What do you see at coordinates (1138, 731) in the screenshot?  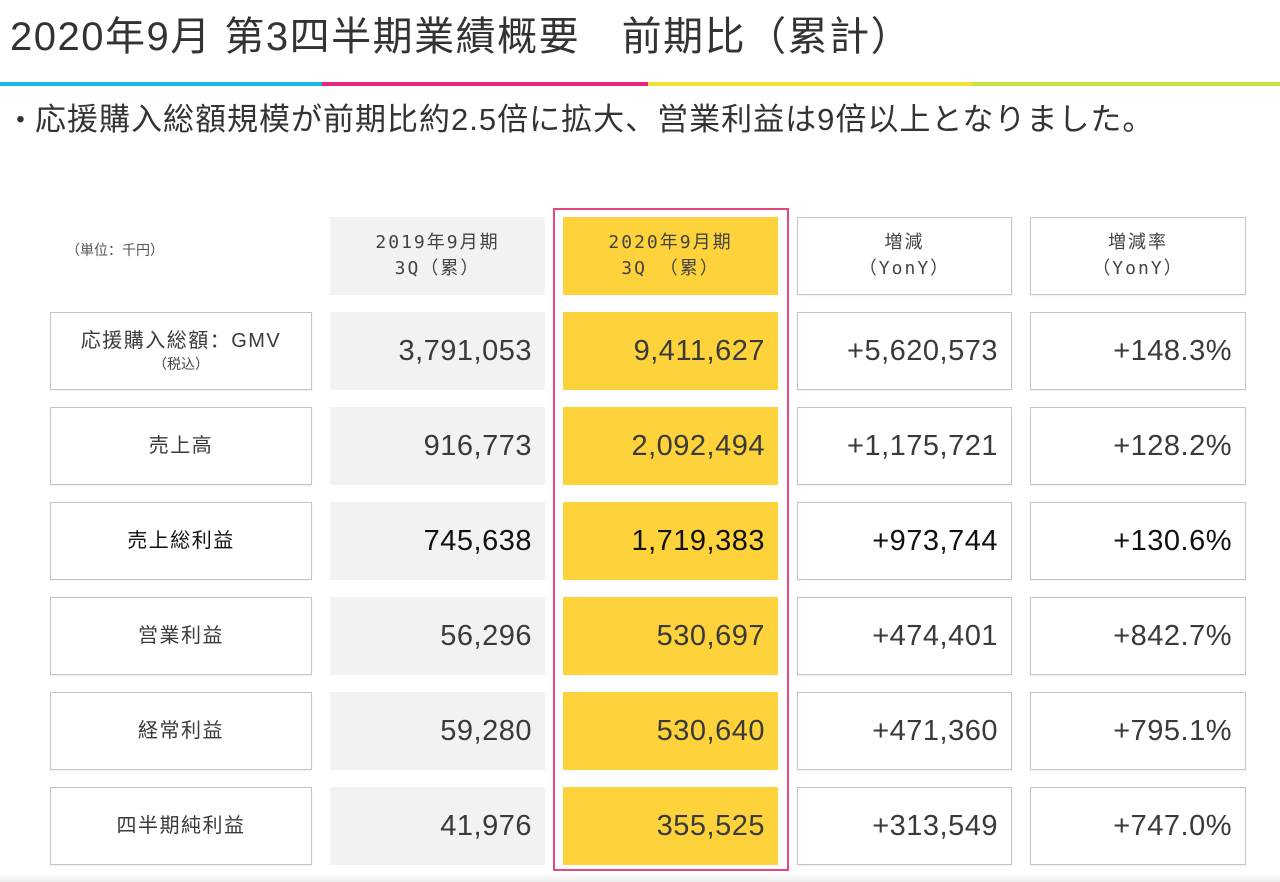 I see `value-change-rate: +795.1%` at bounding box center [1138, 731].